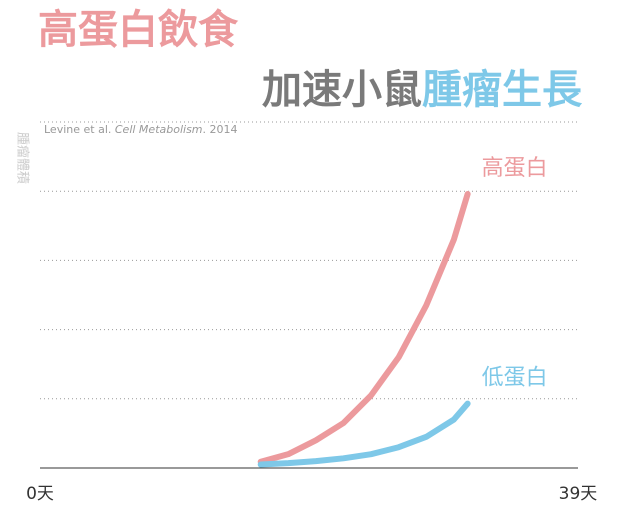 The height and width of the screenshot is (529, 640). I want to click on series-line, so click(364, 434).